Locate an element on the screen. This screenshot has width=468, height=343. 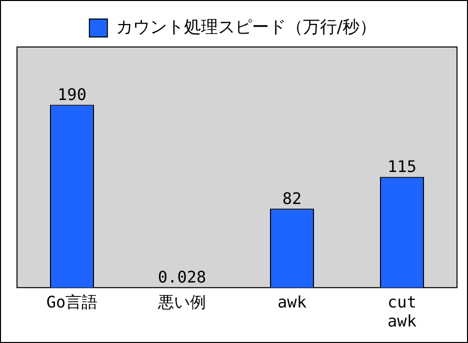
data-label: 190 is located at coordinates (72, 94).